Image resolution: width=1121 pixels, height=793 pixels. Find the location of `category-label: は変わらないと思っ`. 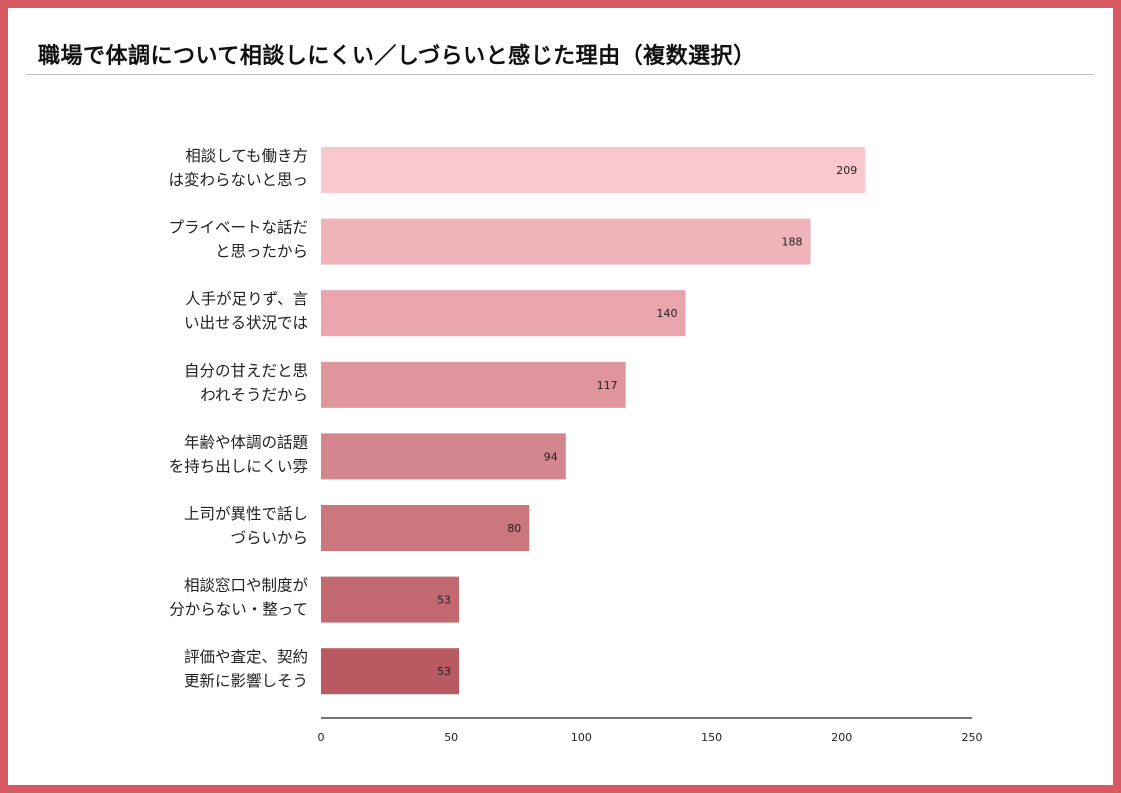

category-label: は変わらないと思っ is located at coordinates (238, 180).